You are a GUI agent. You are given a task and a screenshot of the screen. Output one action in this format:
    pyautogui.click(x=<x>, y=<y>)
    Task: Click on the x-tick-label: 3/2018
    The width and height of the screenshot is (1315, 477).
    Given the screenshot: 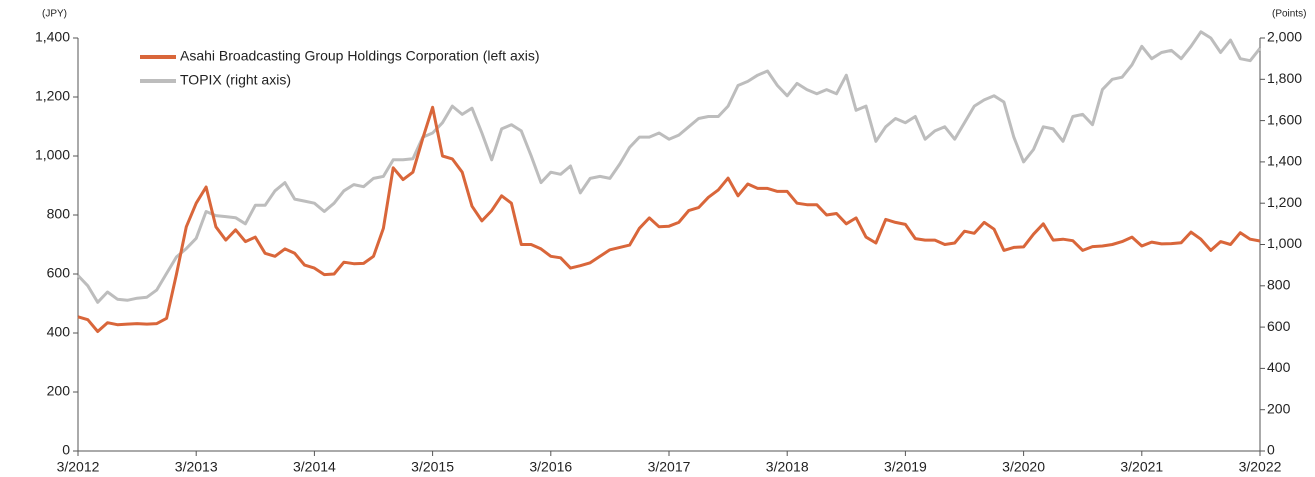 What is the action you would take?
    pyautogui.click(x=787, y=467)
    